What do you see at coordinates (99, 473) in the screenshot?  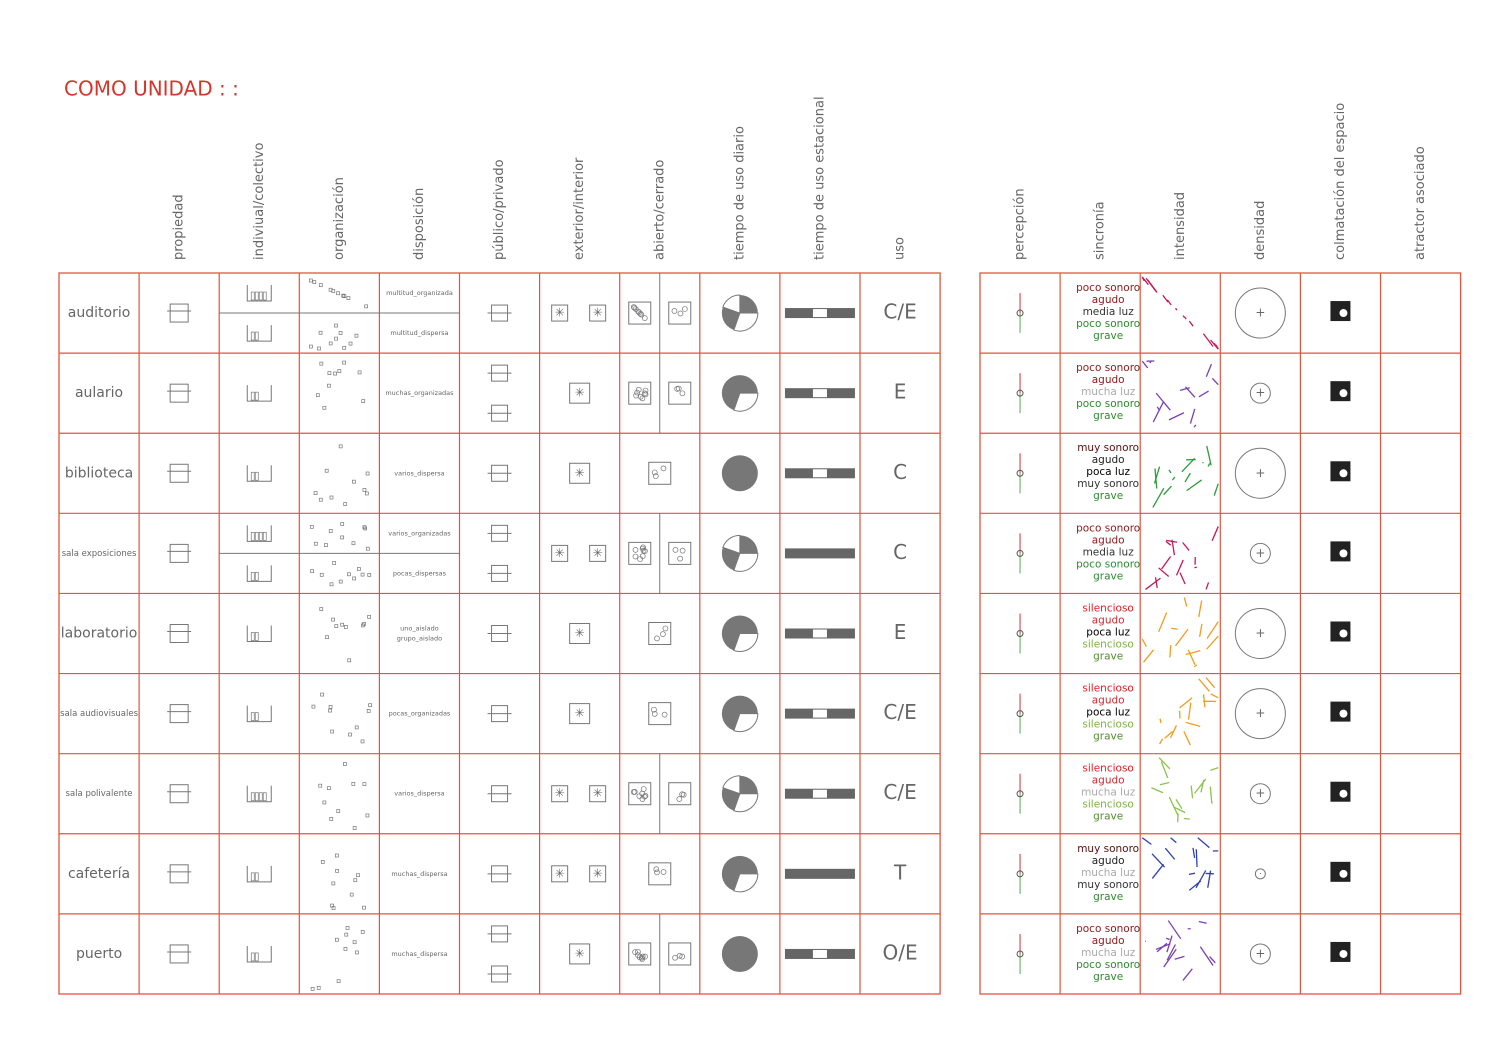 I see `row-label: biblioteca` at bounding box center [99, 473].